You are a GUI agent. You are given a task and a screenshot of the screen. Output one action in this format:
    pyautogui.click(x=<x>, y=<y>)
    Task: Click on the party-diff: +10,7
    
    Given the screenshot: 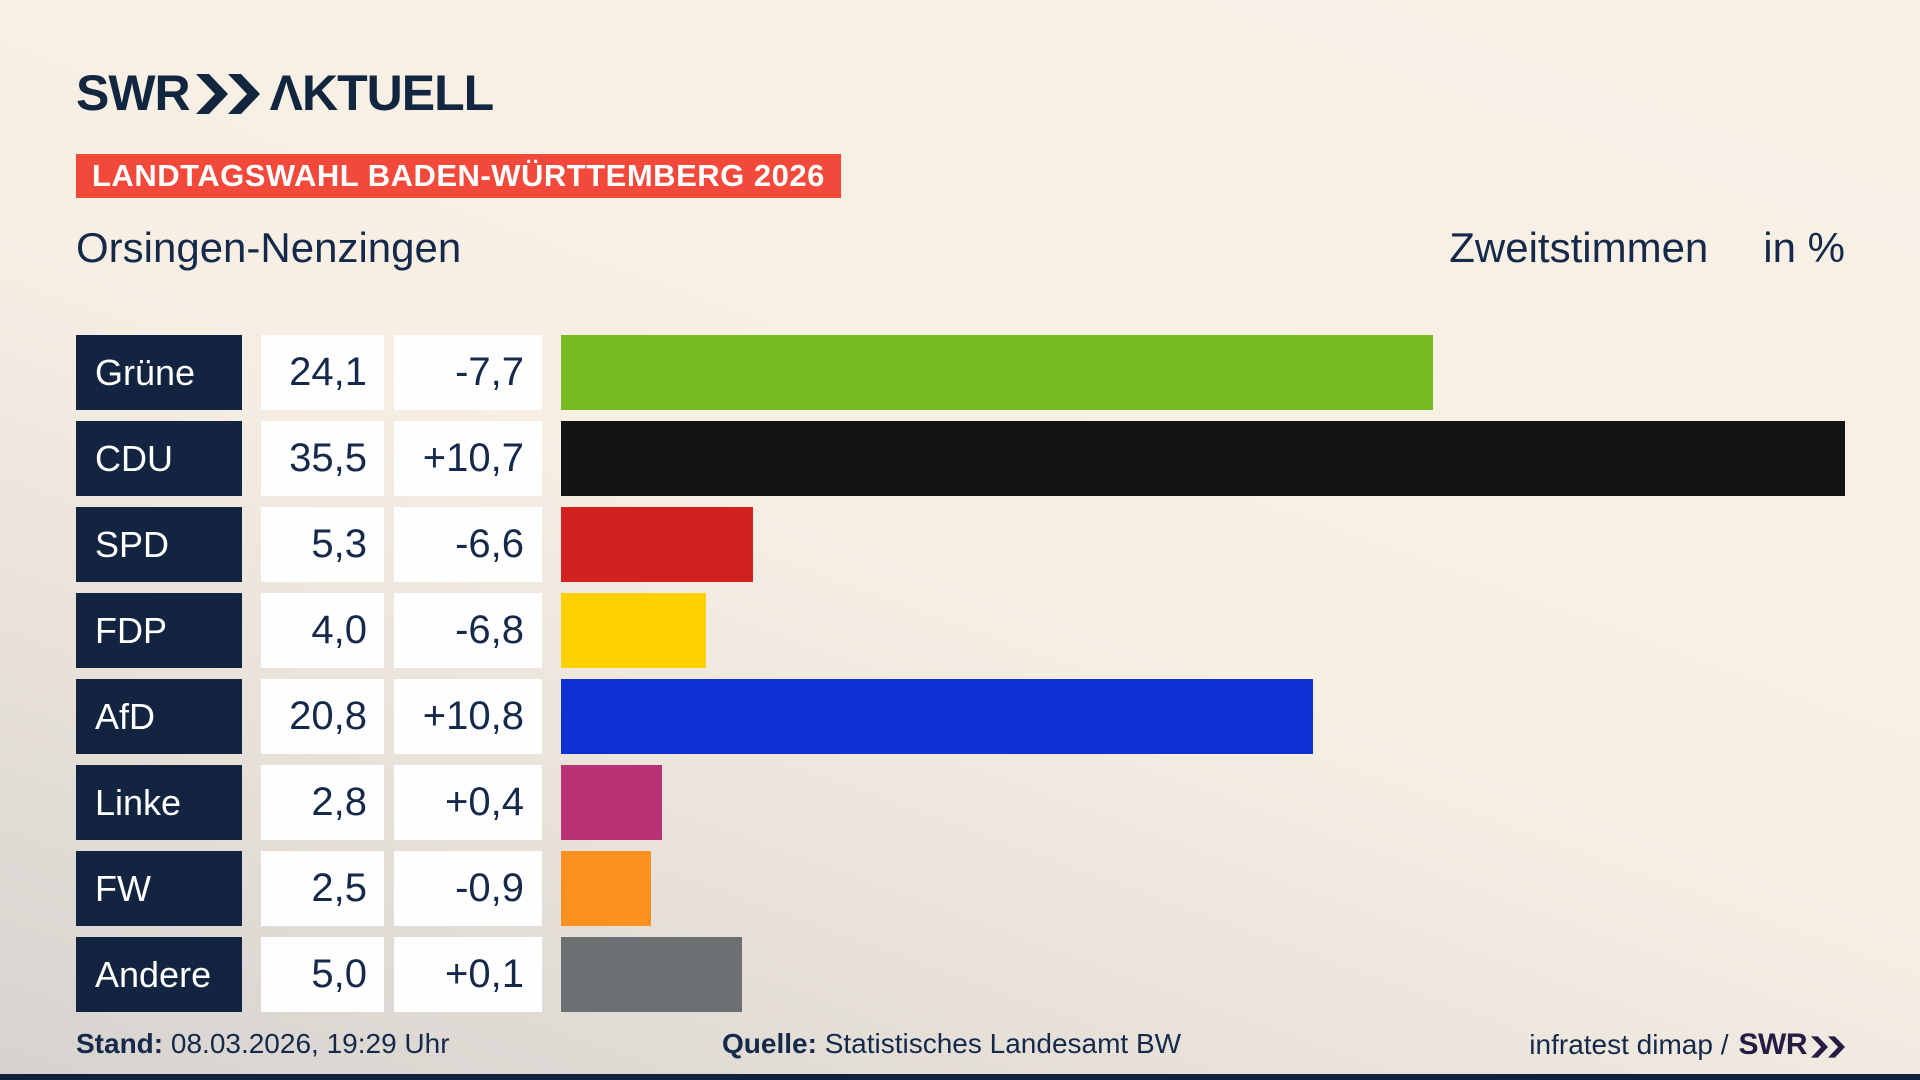 What is the action you would take?
    pyautogui.click(x=468, y=458)
    